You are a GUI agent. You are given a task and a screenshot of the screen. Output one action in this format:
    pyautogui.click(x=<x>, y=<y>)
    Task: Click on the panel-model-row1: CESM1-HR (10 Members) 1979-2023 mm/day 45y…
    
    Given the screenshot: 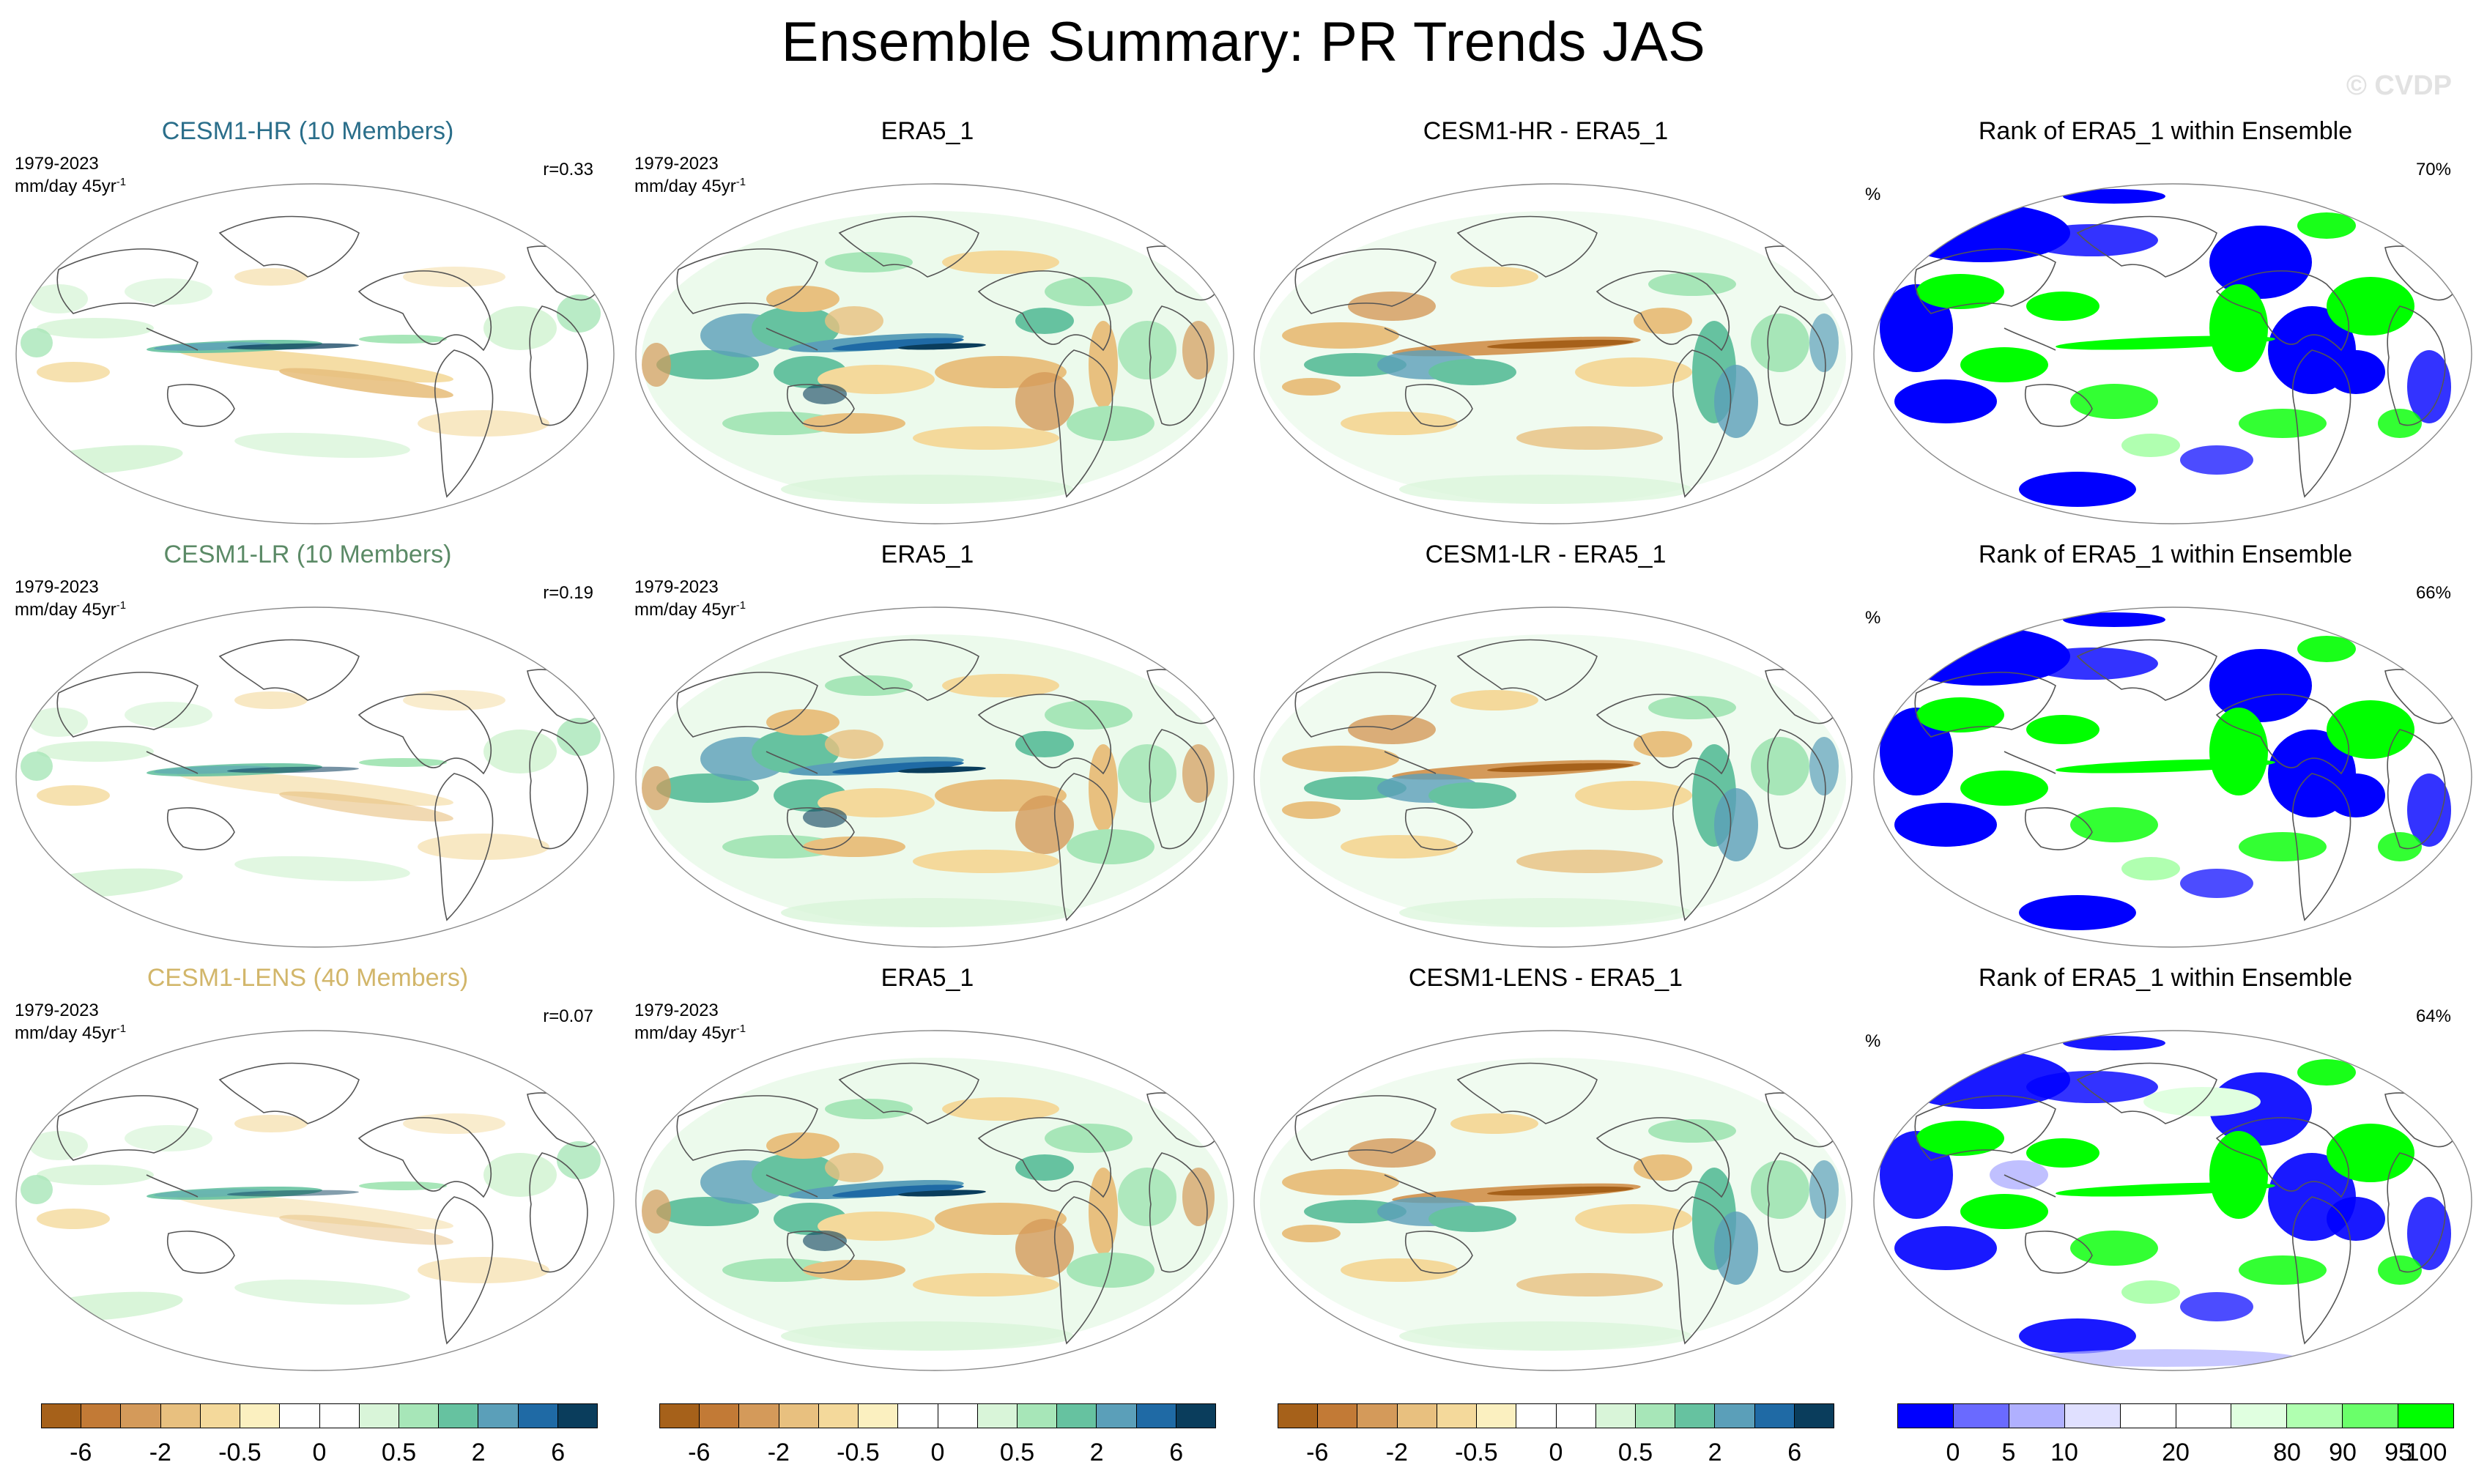 What is the action you would take?
    pyautogui.click(x=307, y=322)
    